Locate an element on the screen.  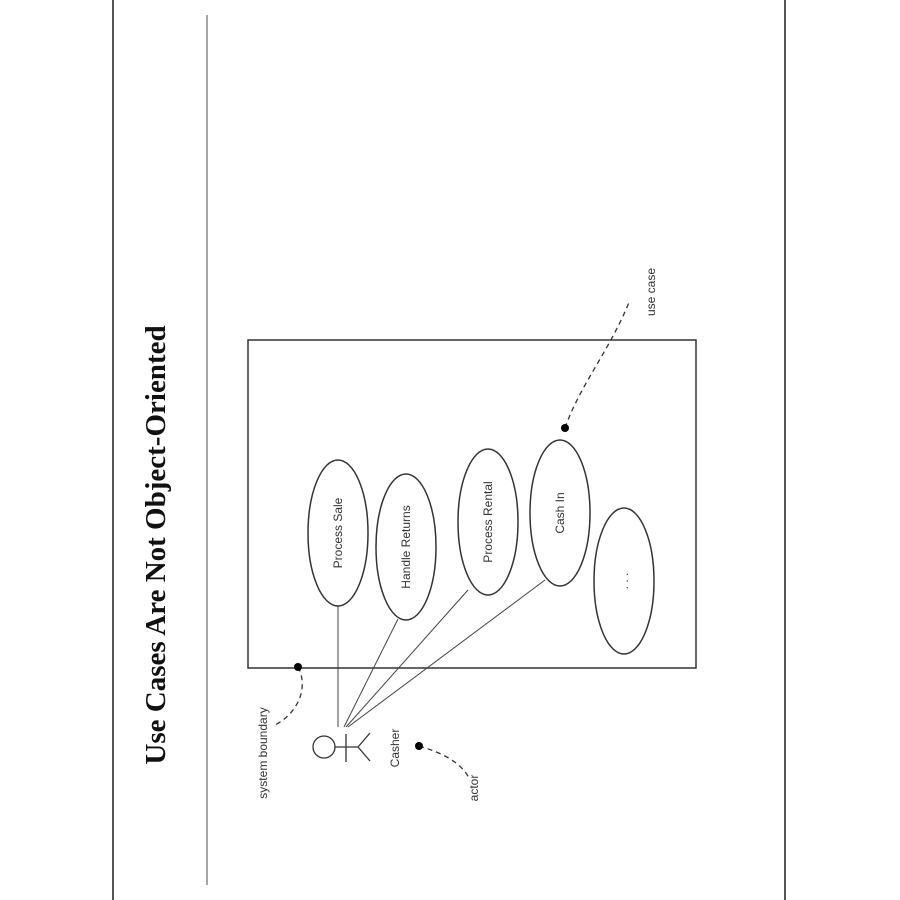
use-case-process-rental: Process Rental is located at coordinates (488, 522).